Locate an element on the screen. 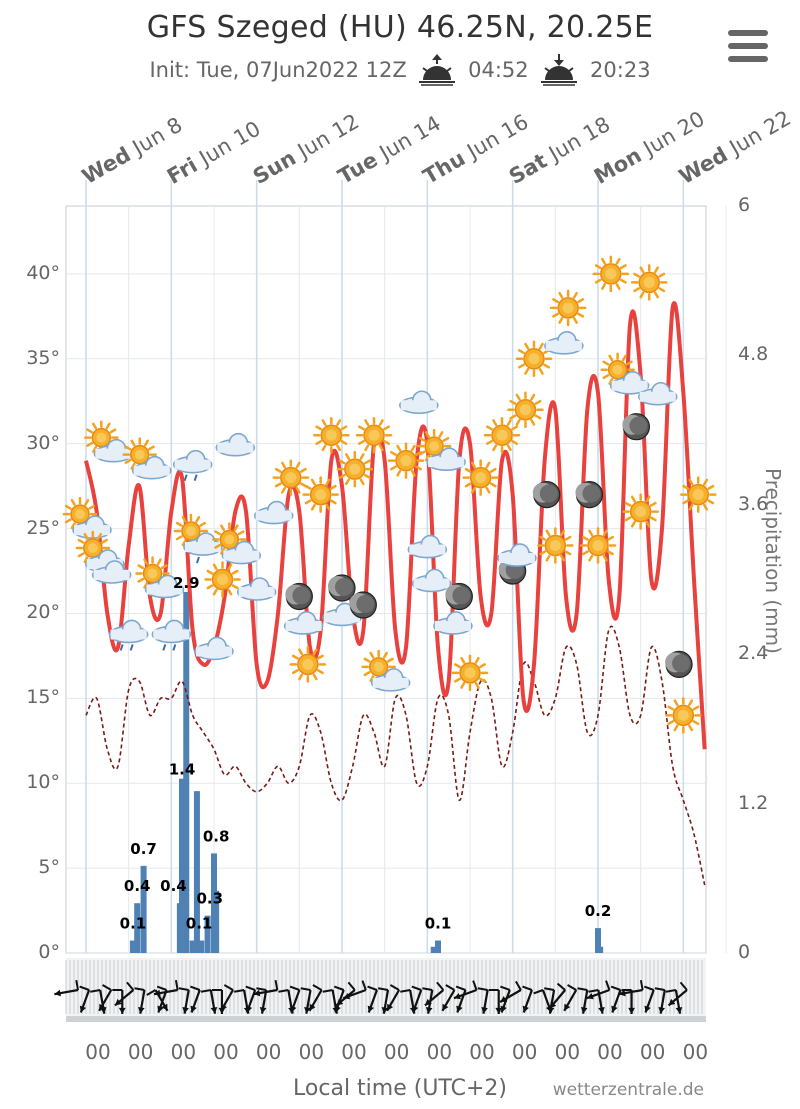 This screenshot has width=800, height=1109. y-tick-left: 0° is located at coordinates (49, 952).